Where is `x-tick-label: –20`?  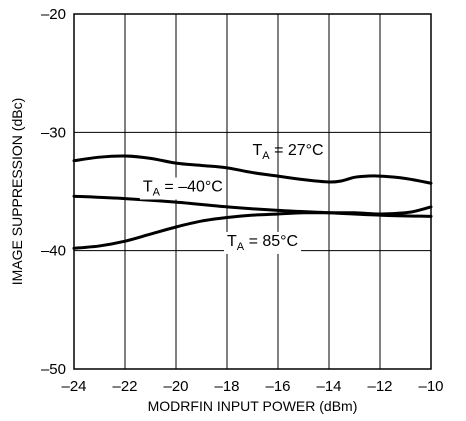 x-tick-label: –20 is located at coordinates (175, 386).